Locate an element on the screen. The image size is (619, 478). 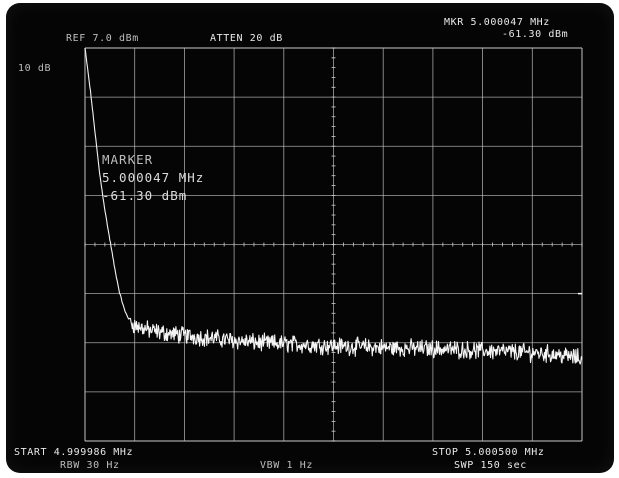
video-bandwidth: VBW 1 Hz is located at coordinates (286, 465).